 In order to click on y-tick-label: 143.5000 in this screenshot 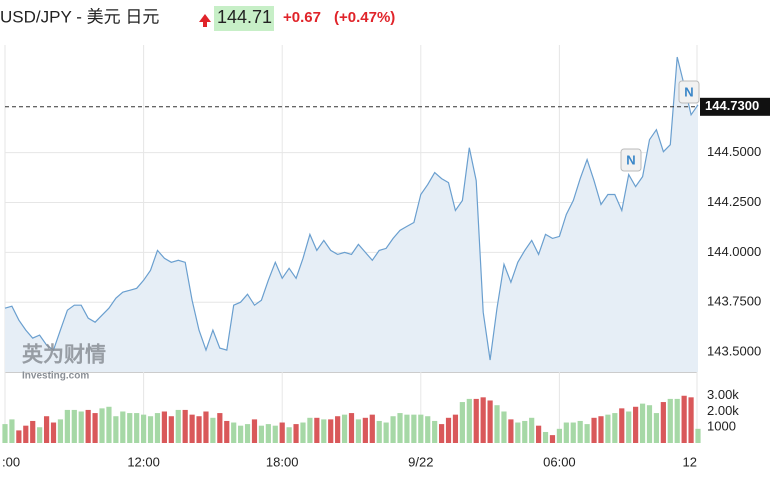, I will do `click(734, 350)`.